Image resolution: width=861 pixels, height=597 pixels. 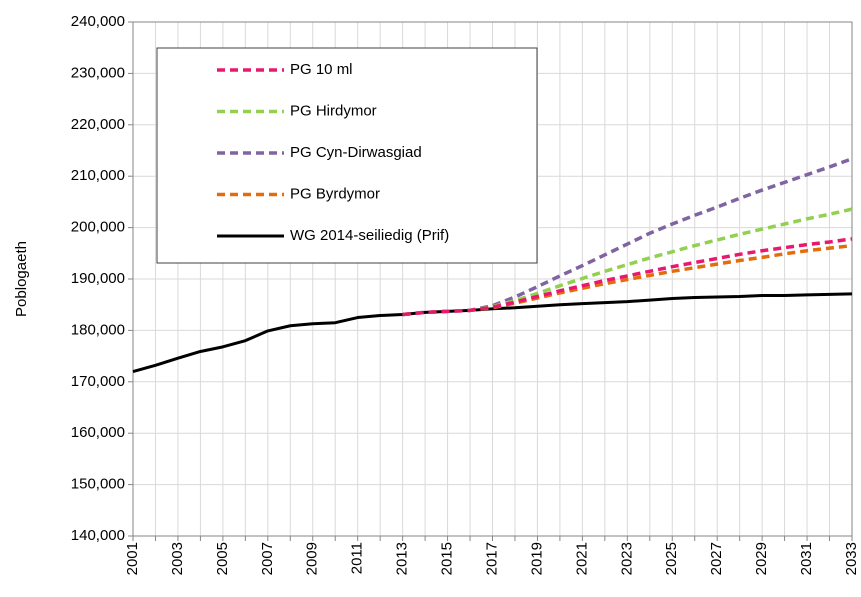 What do you see at coordinates (98, 381) in the screenshot?
I see `y-tick-label: 170,000` at bounding box center [98, 381].